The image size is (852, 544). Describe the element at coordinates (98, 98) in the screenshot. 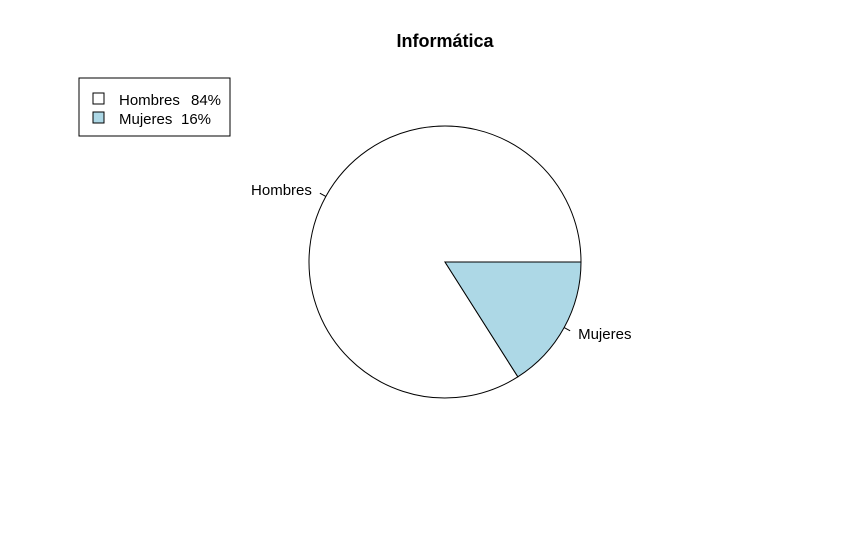

I see `legend-swatch-hombres` at that location.